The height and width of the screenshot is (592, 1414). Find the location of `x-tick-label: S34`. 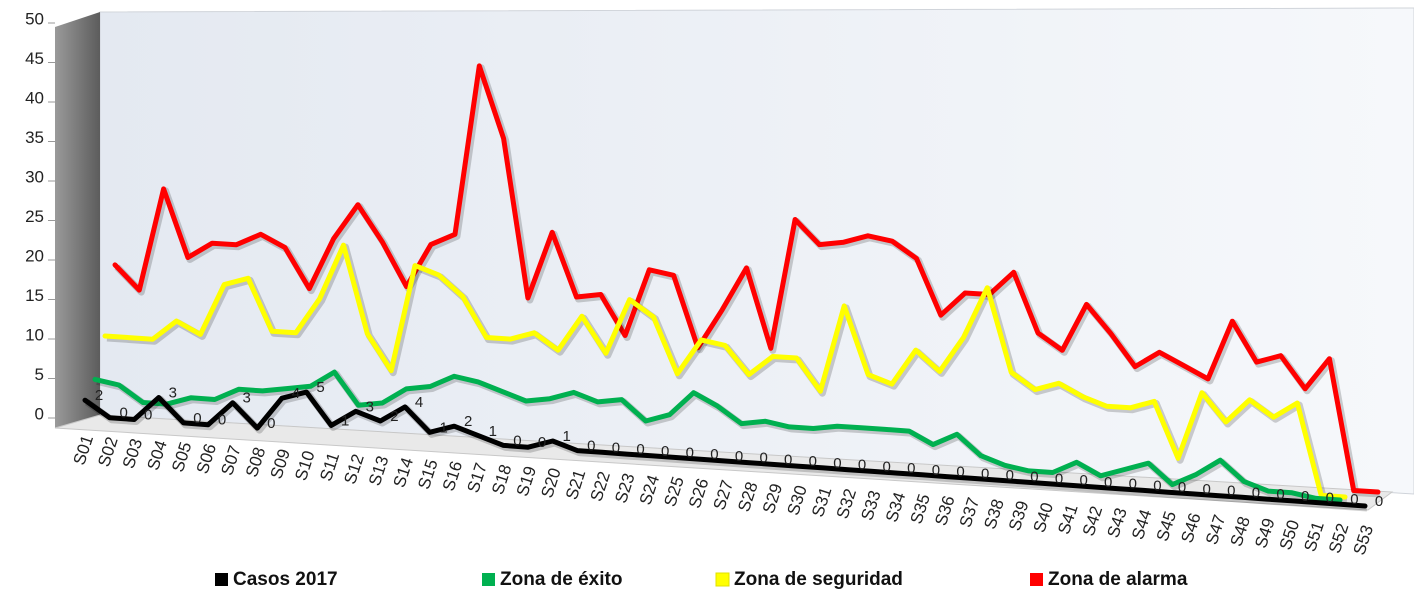

x-tick-label: S34 is located at coordinates (895, 507).